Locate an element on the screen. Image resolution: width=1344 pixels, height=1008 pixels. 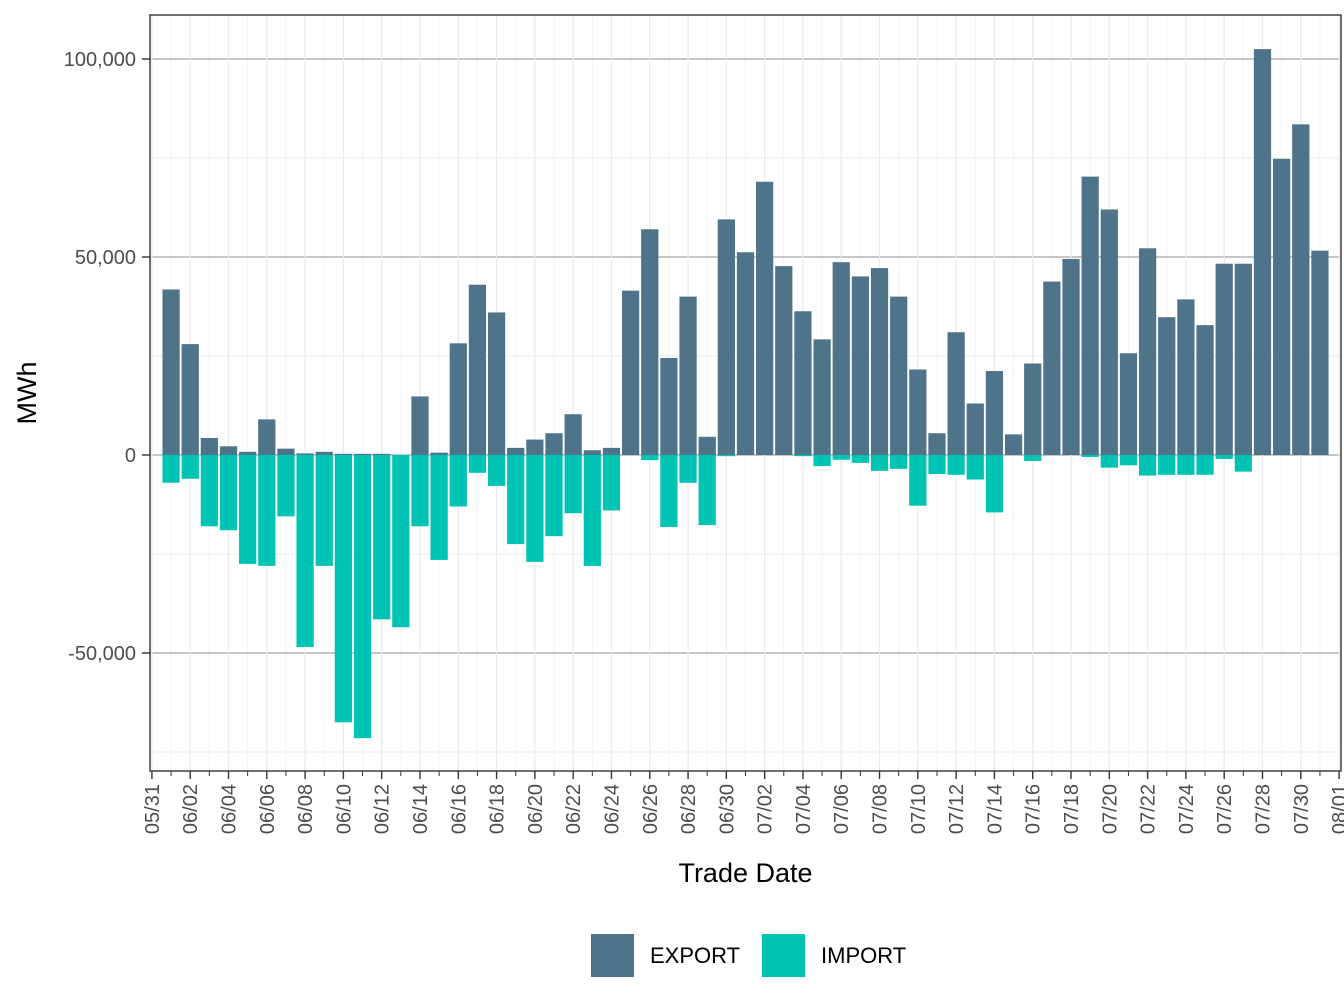
x-tick-label: 07/20 is located at coordinates (1110, 809).